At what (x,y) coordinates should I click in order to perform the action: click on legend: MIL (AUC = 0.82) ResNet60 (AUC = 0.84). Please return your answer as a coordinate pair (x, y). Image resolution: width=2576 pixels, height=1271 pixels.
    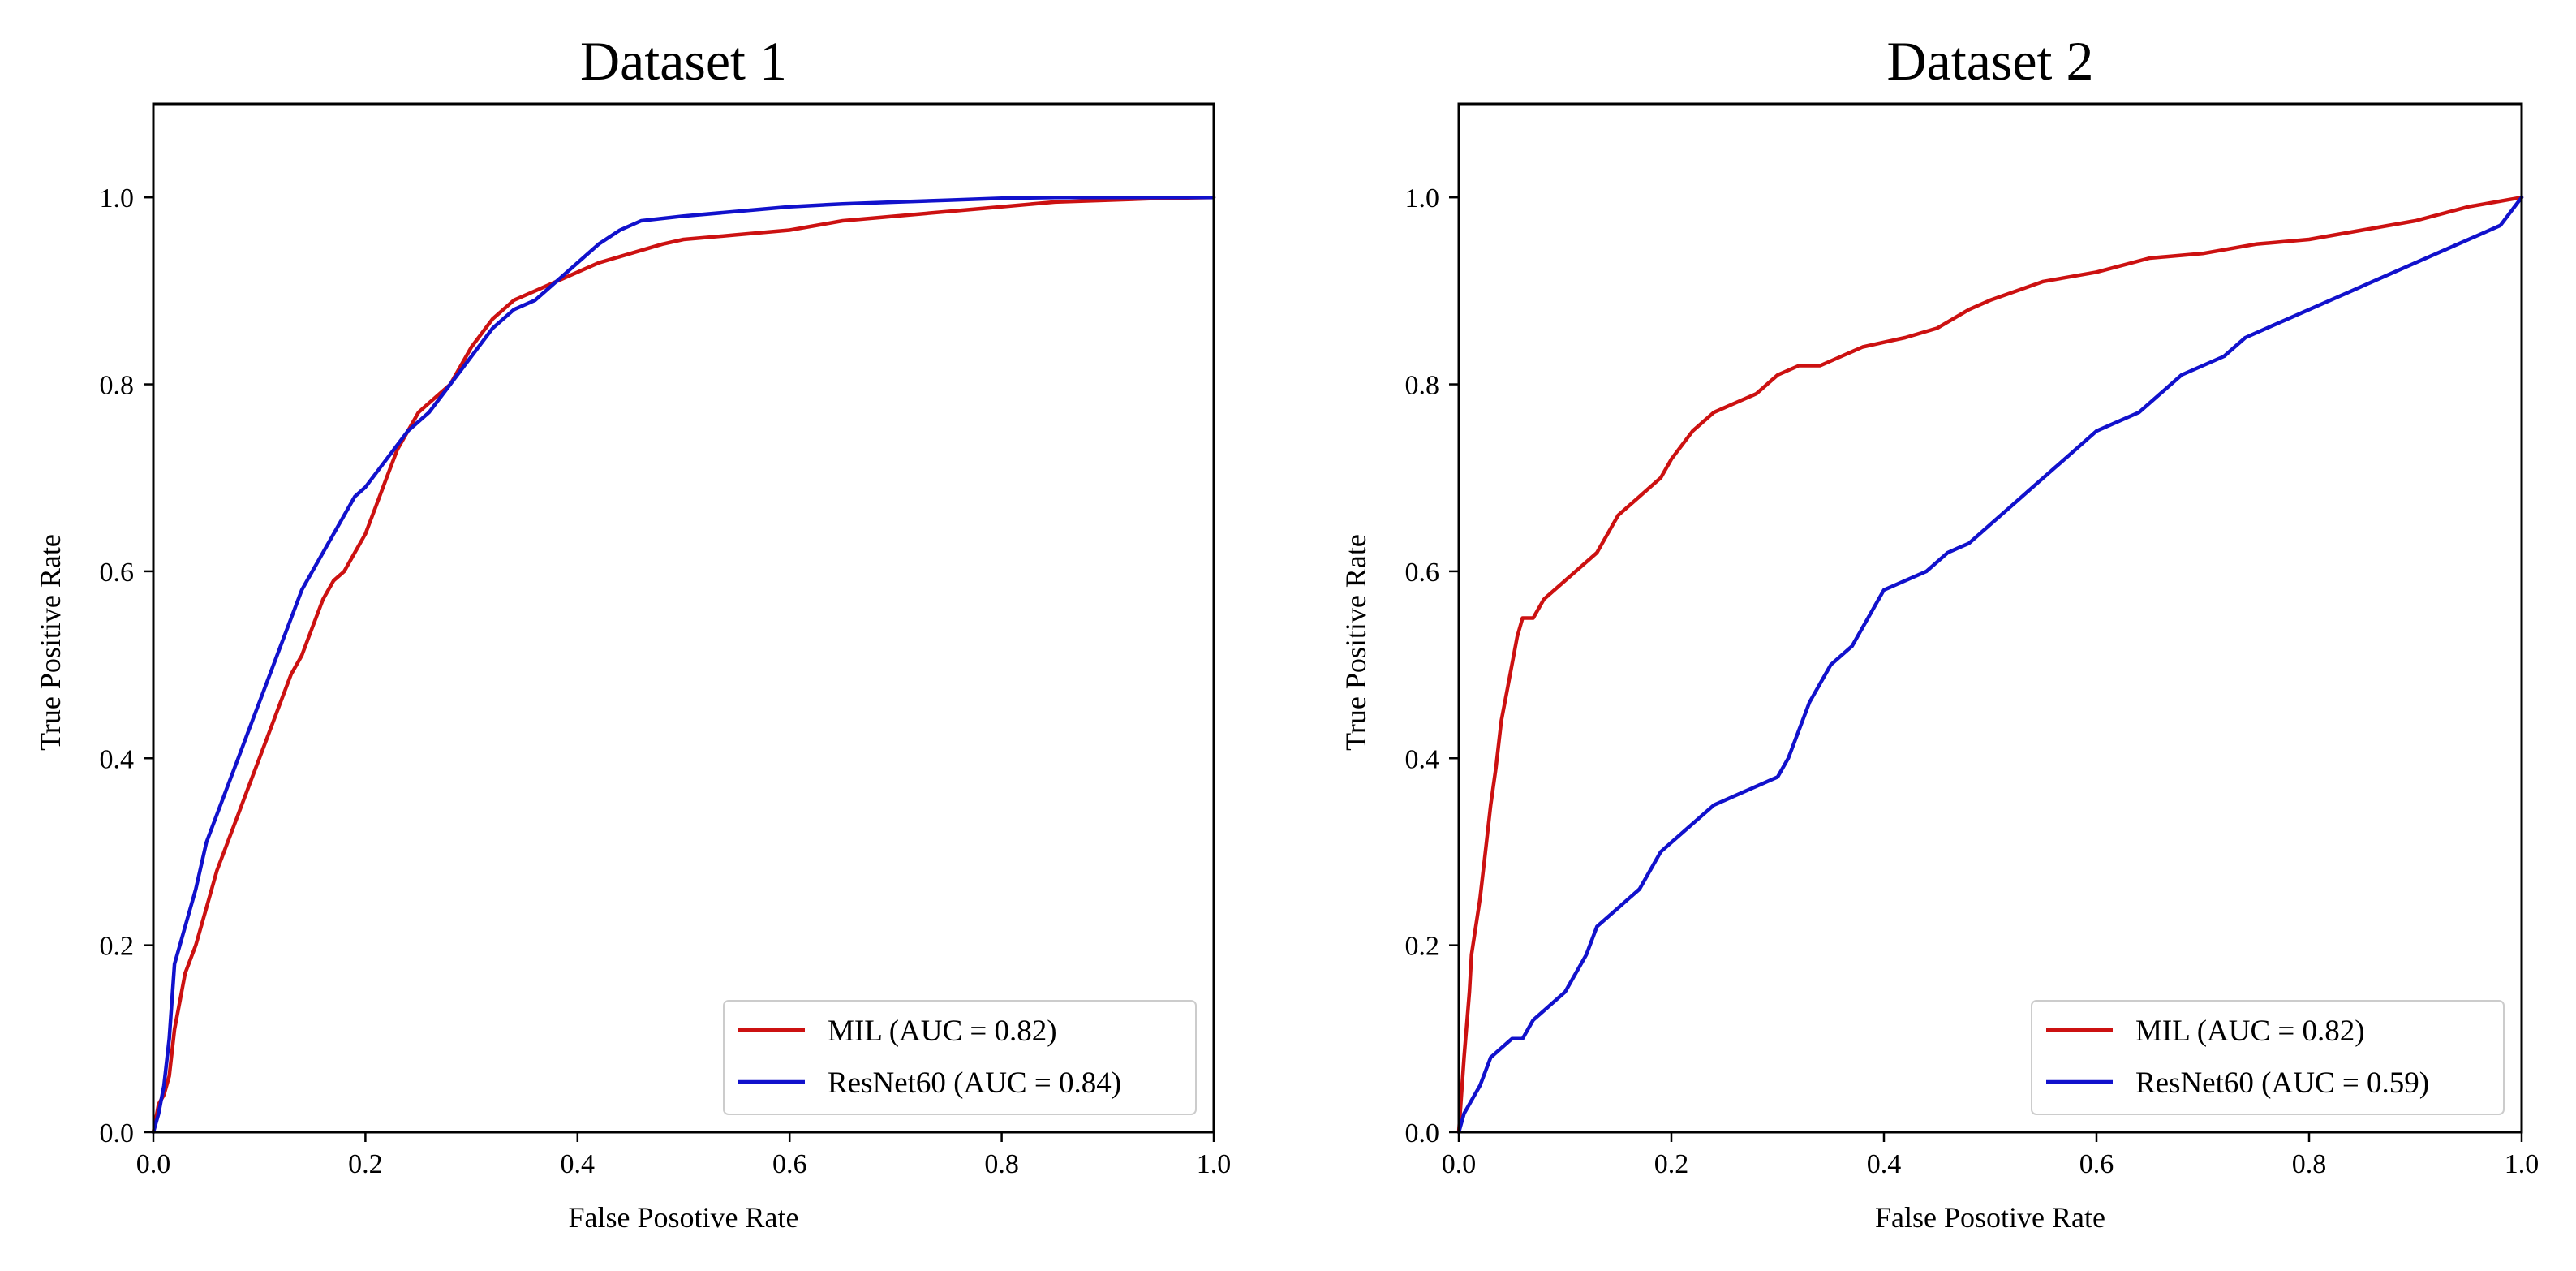
    Looking at the image, I should click on (960, 1057).